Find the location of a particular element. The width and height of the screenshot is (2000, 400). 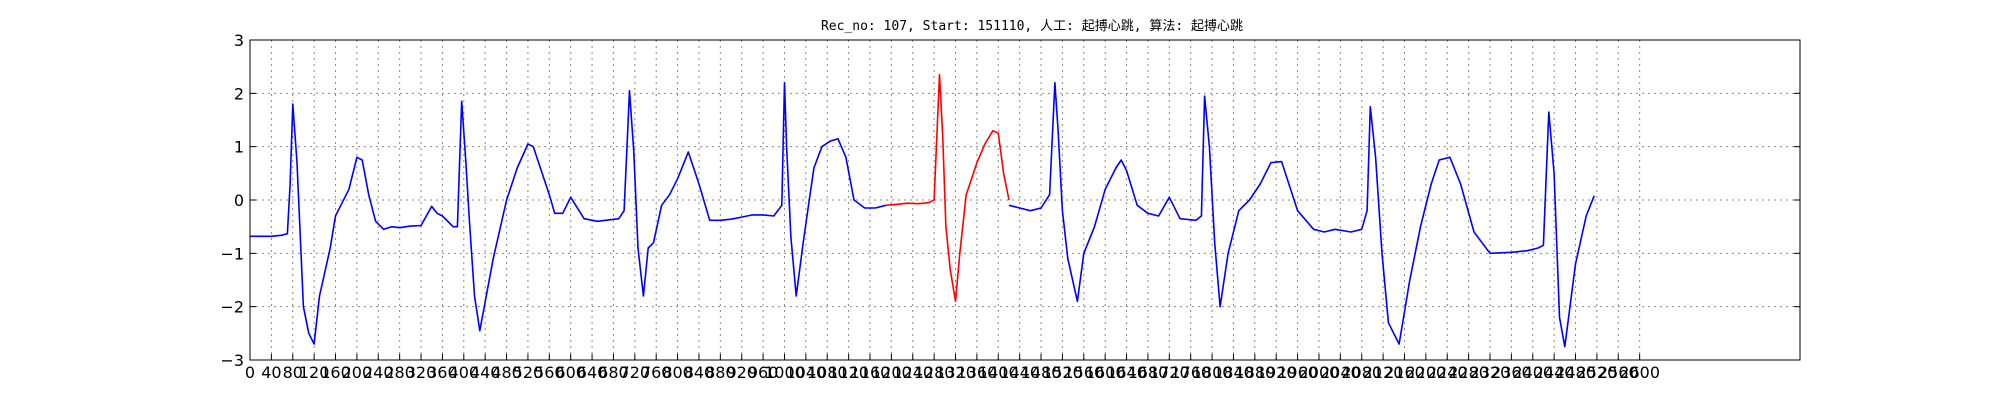

x-tick-label-44: 1760 is located at coordinates (1190, 372).